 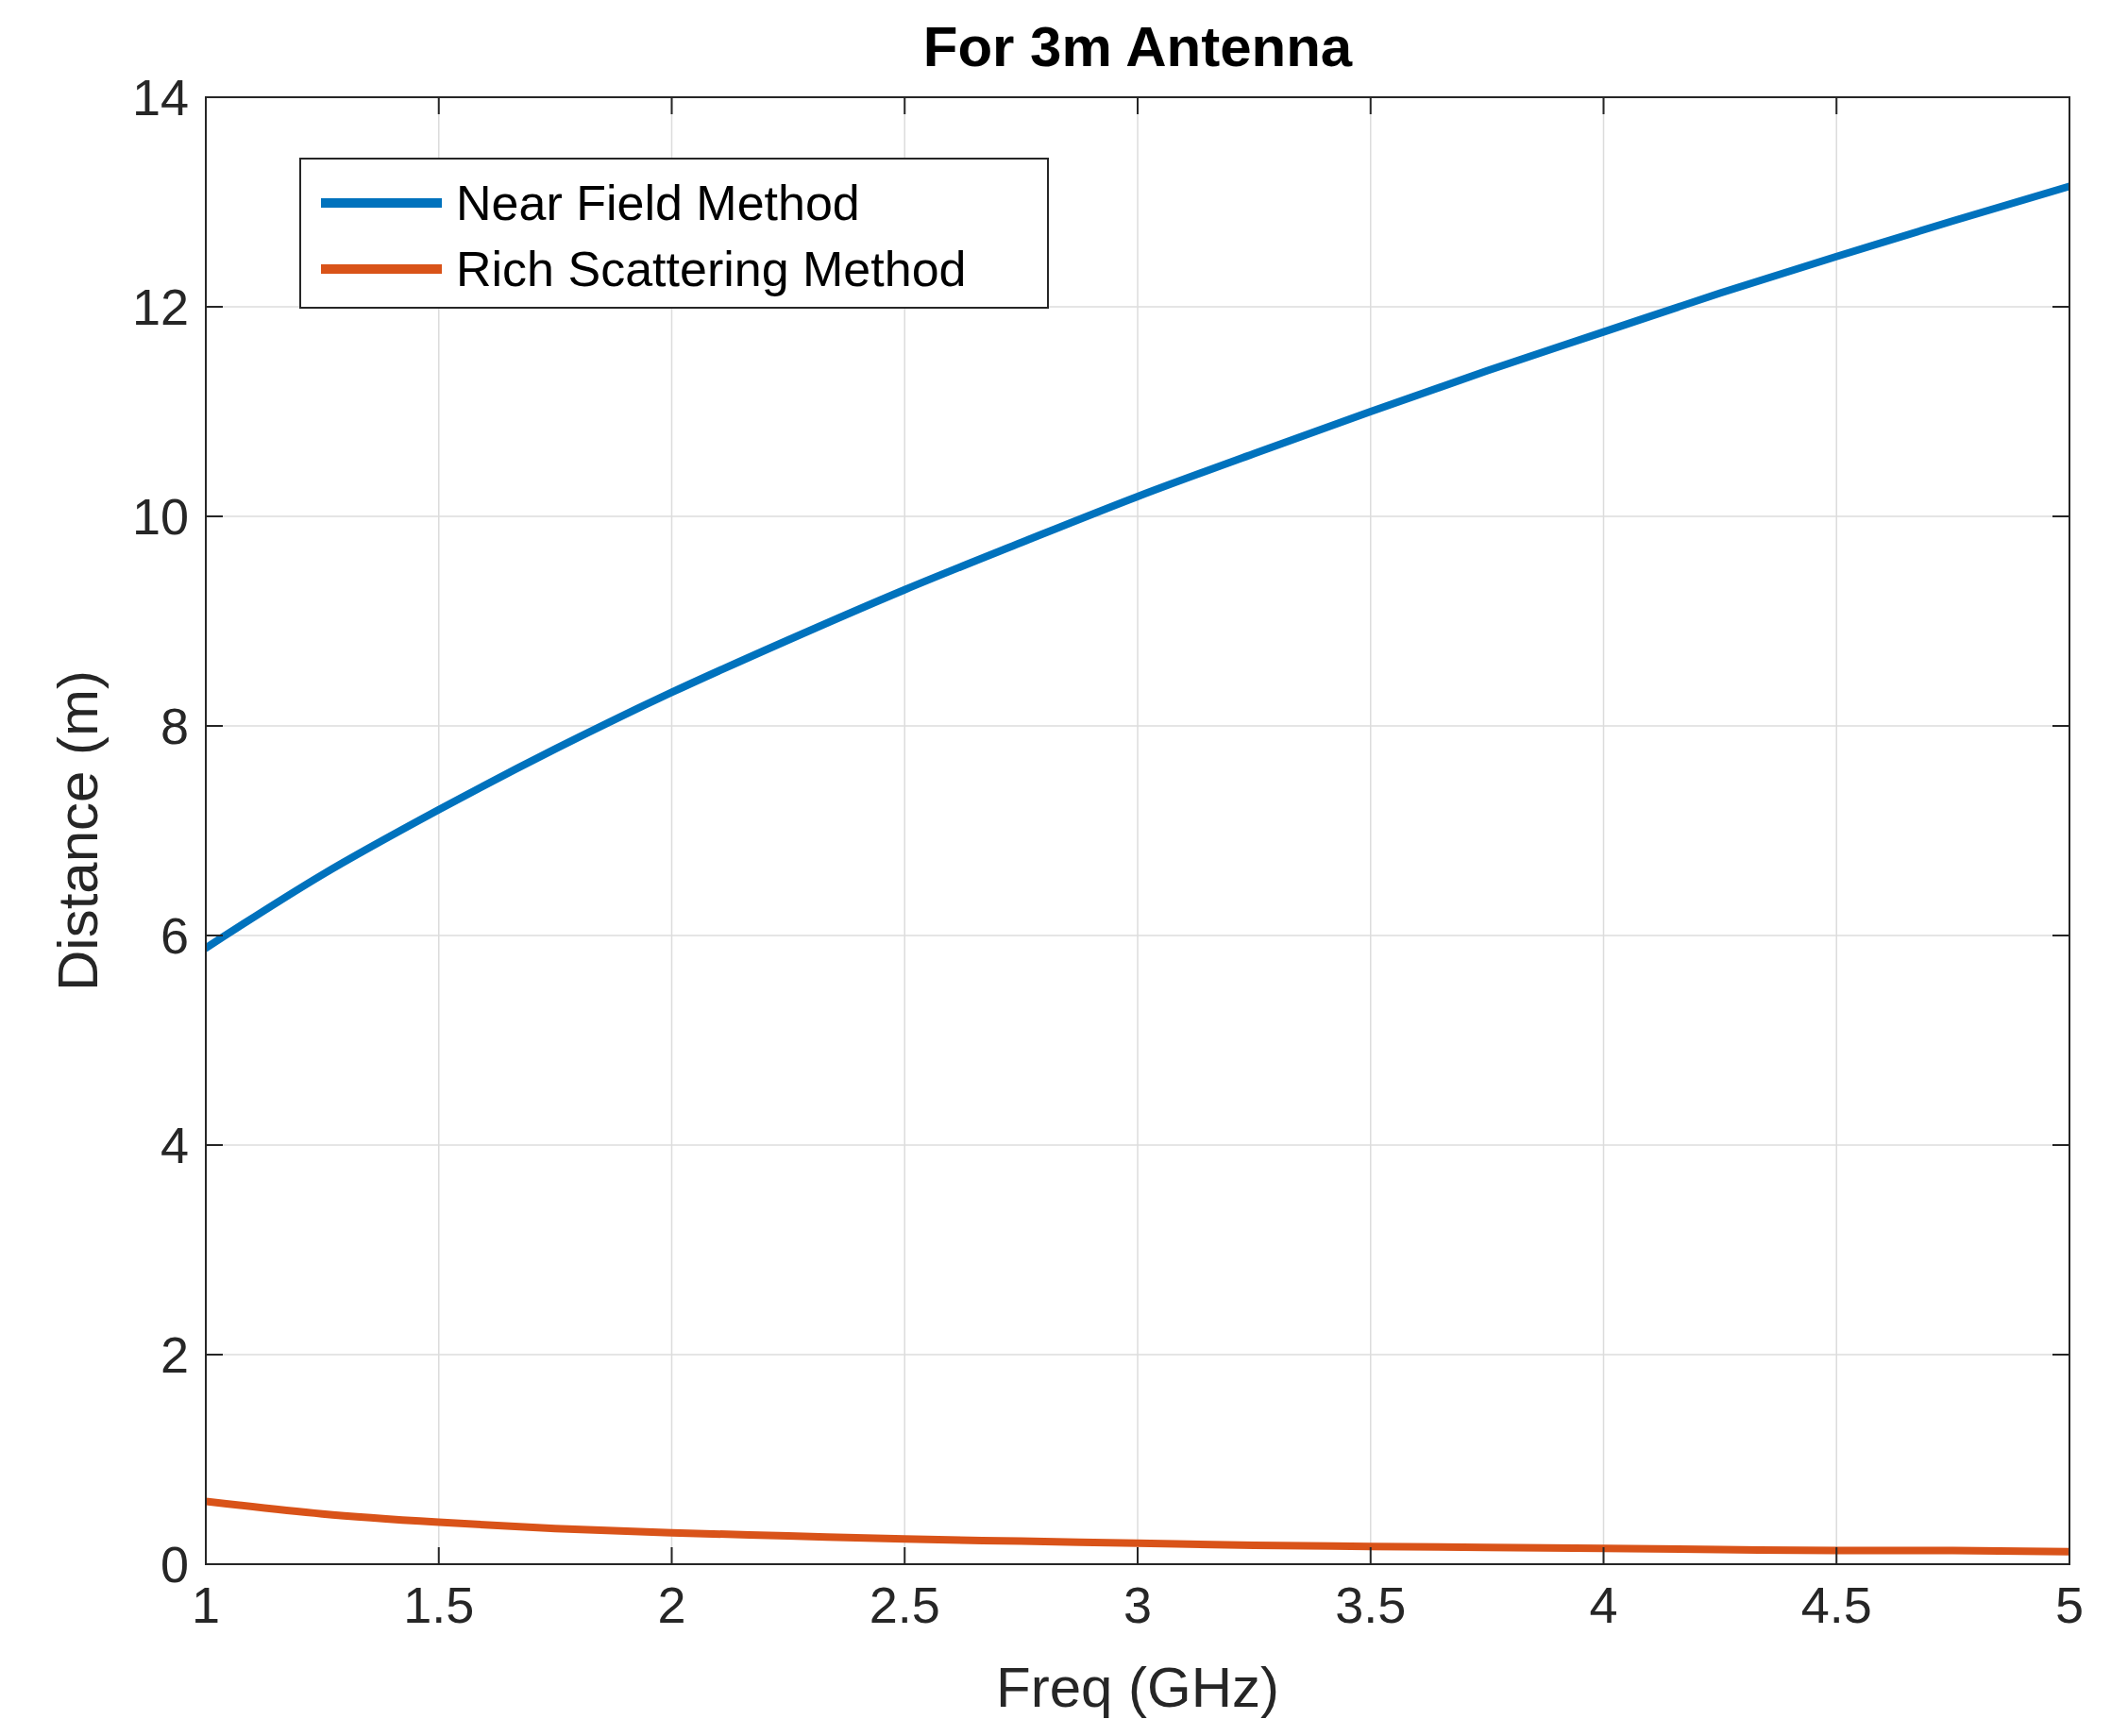 What do you see at coordinates (1371, 1605) in the screenshot?
I see `x-tick-label: 3.5` at bounding box center [1371, 1605].